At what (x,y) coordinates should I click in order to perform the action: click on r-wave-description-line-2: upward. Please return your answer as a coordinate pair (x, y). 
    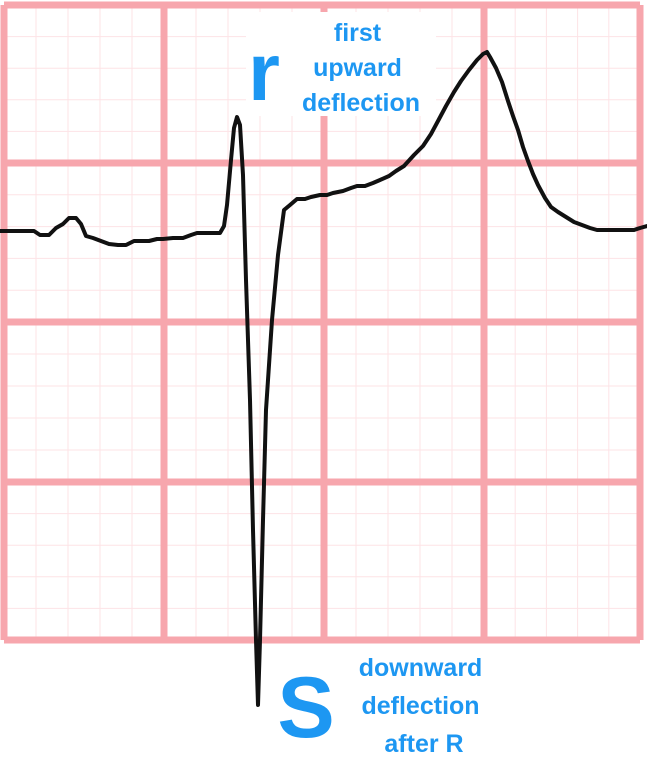
    Looking at the image, I should click on (357, 68).